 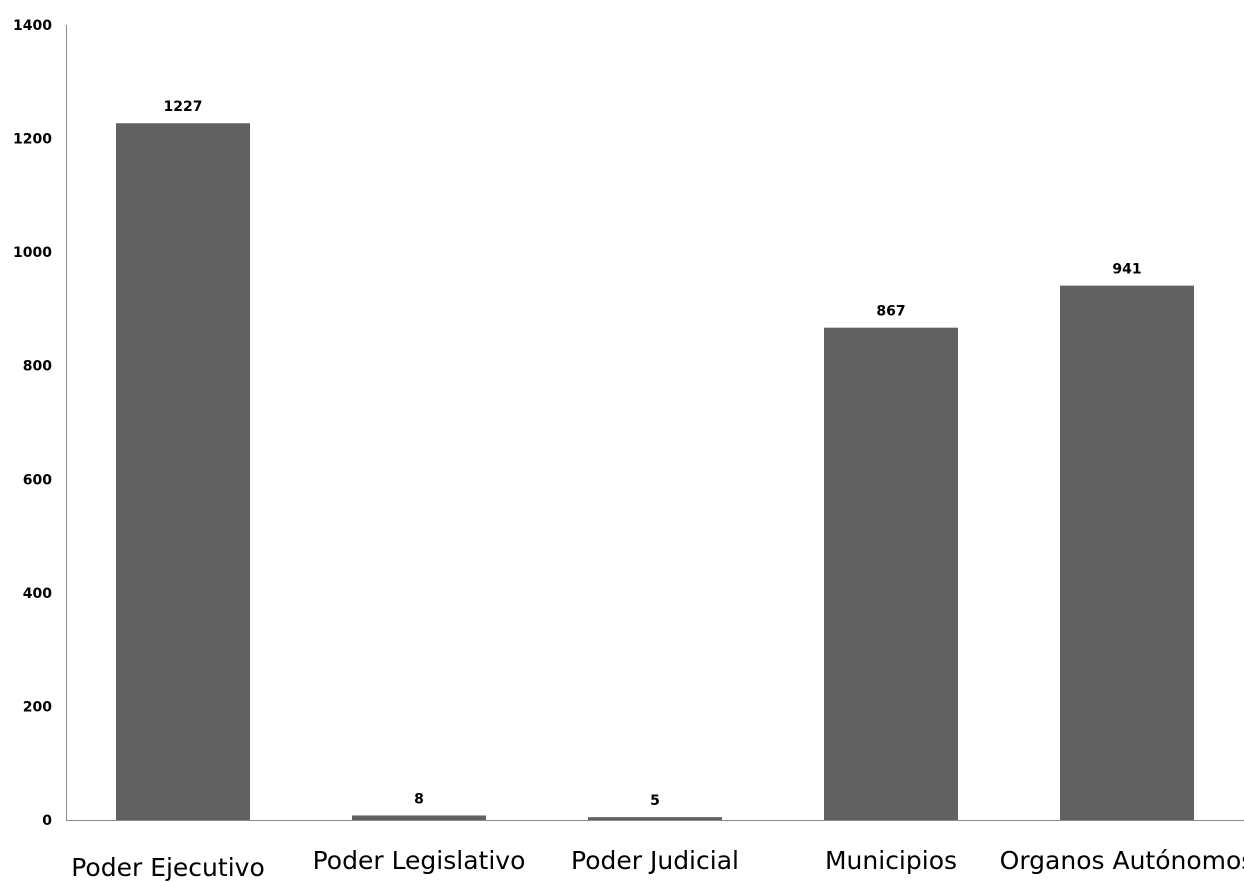 I want to click on data-label: 867, so click(x=890, y=312).